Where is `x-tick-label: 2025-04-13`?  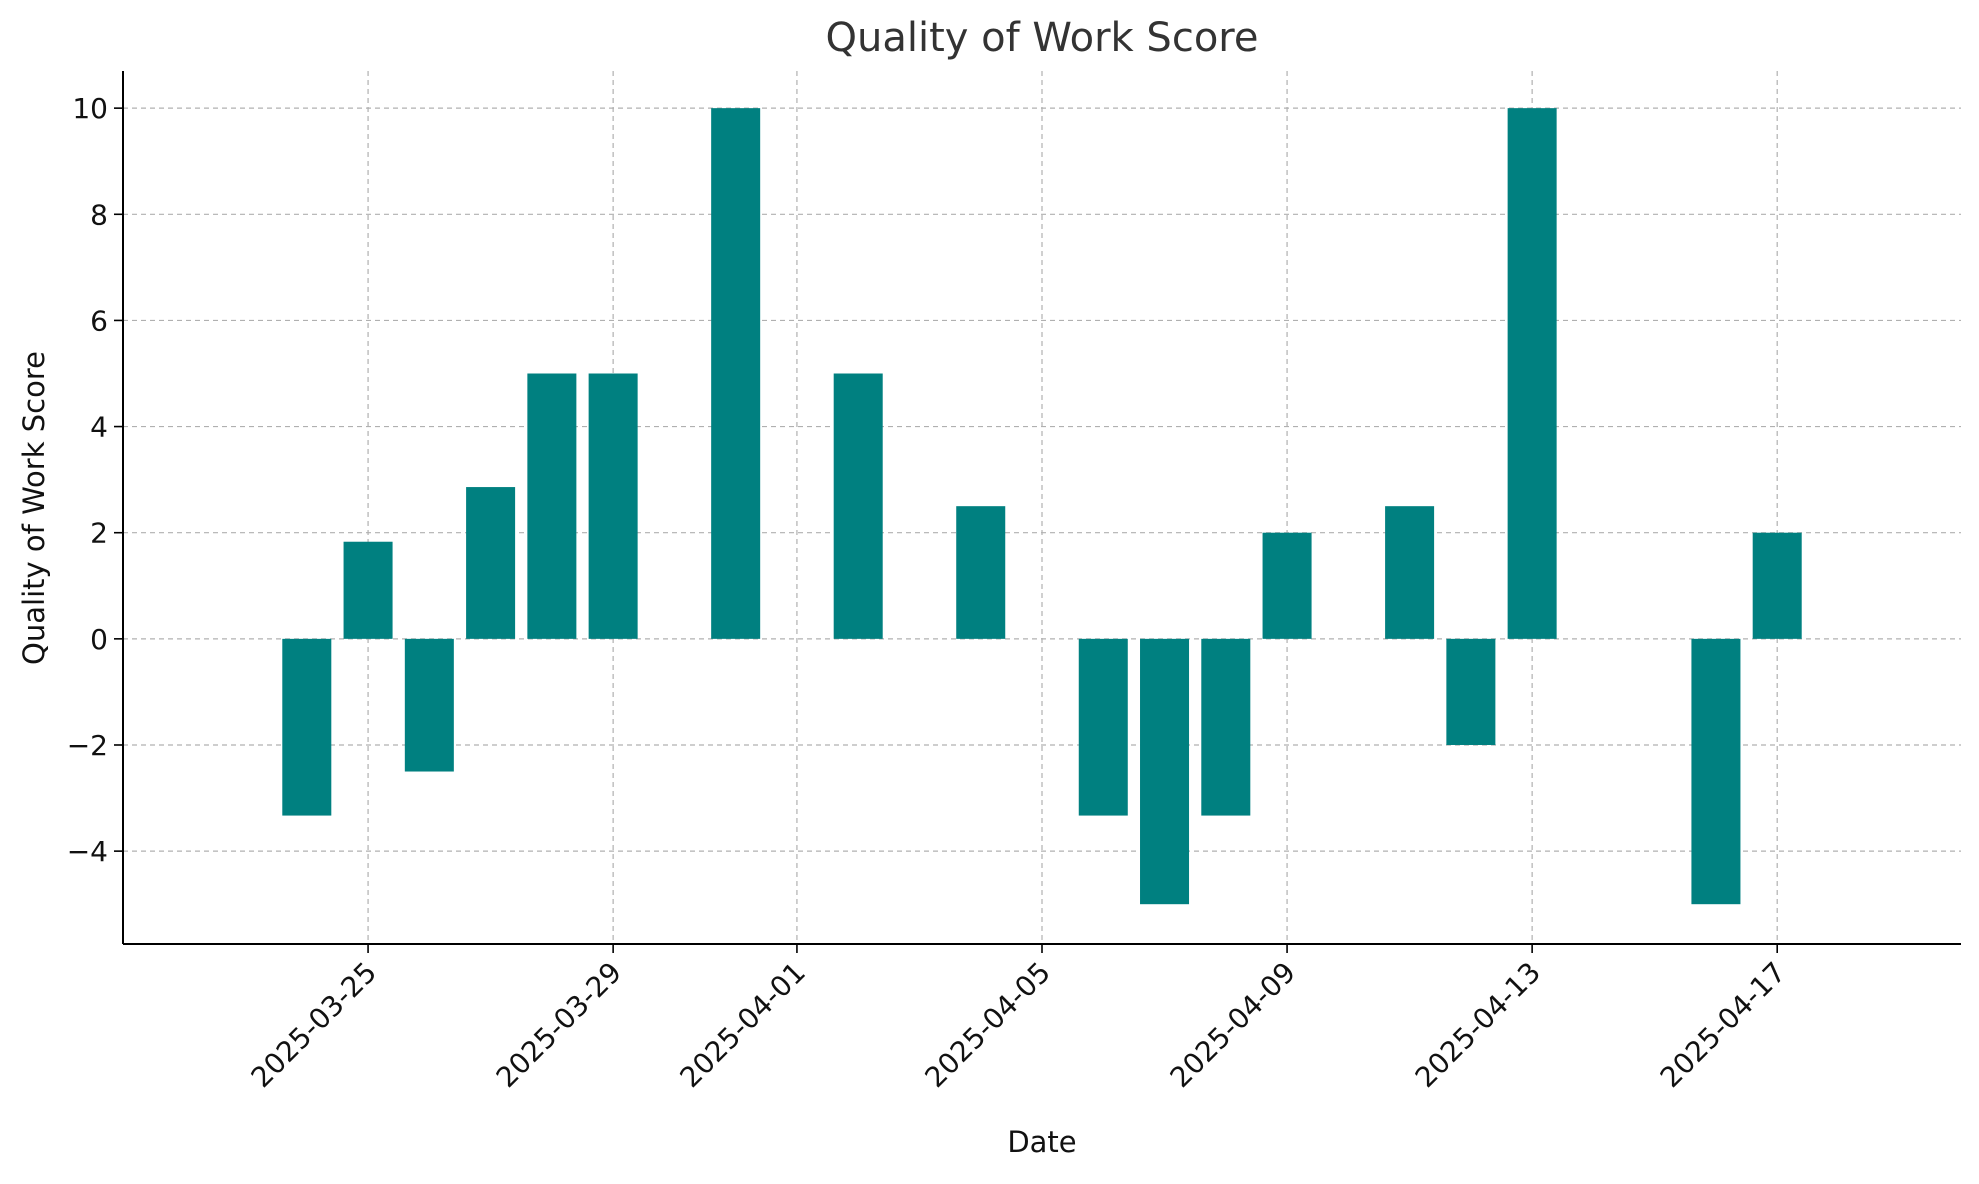 x-tick-label: 2025-04-13 is located at coordinates (1478, 1025).